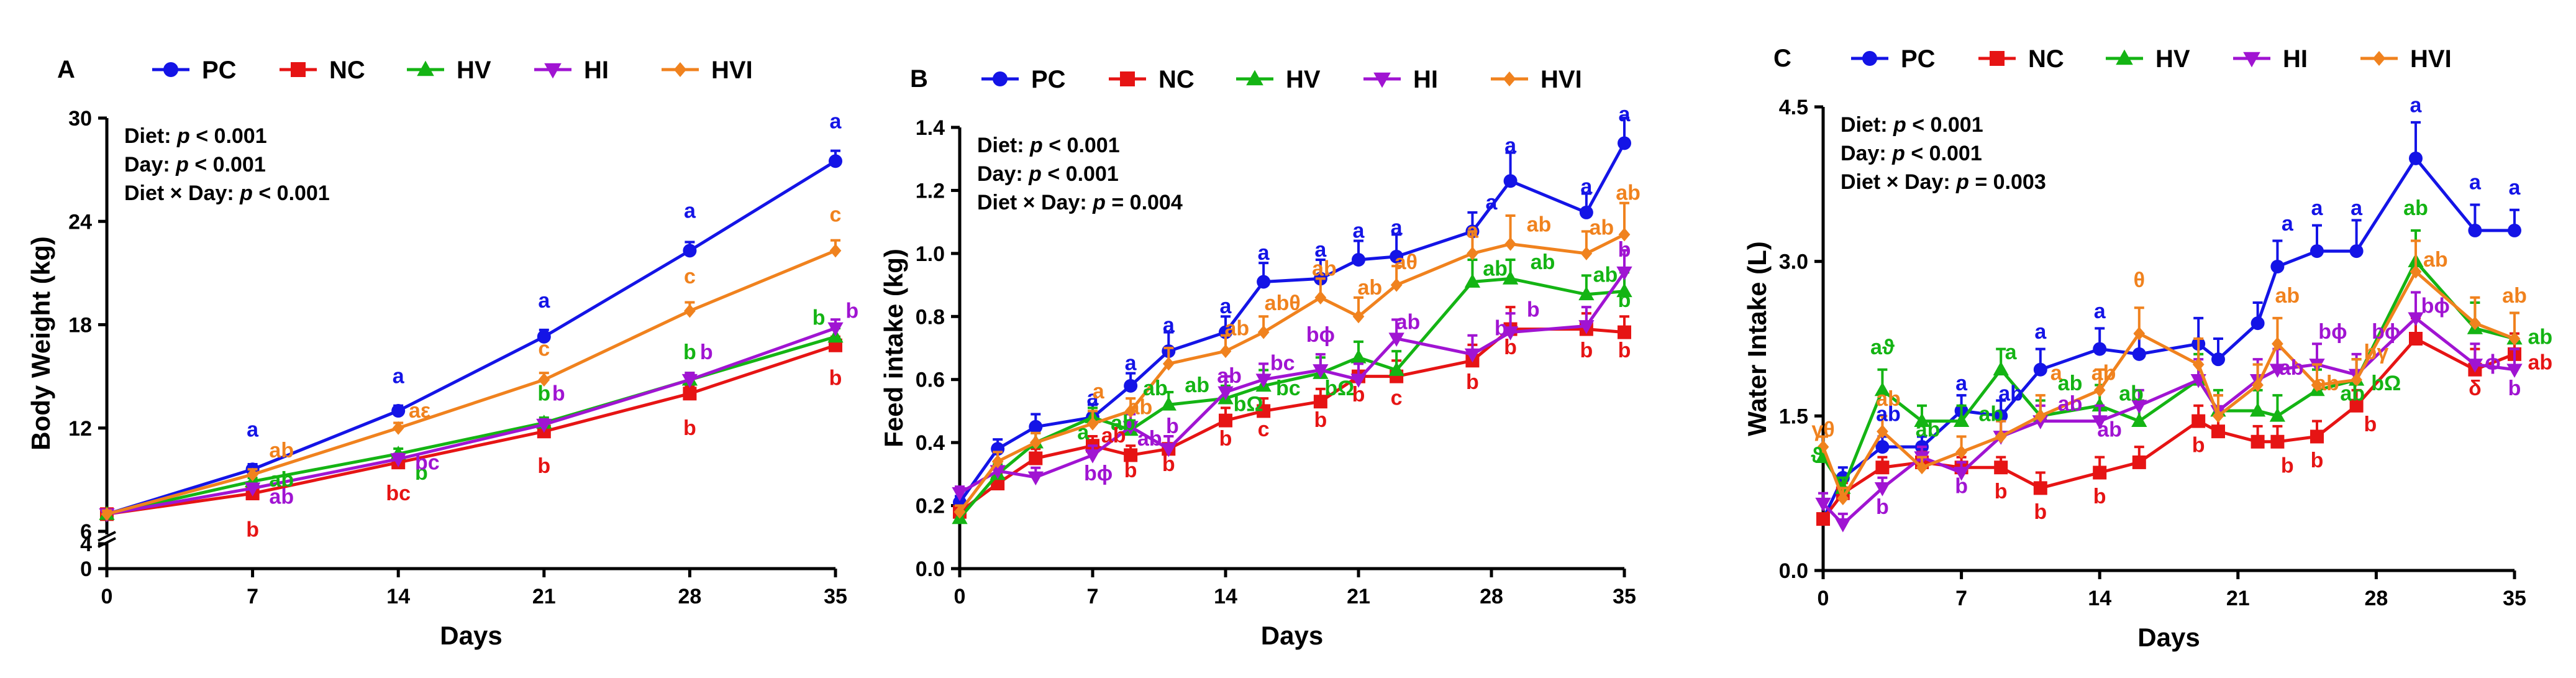 The height and width of the screenshot is (678, 2576). Describe the element at coordinates (930, 191) in the screenshot. I see `y-tick-label: 1.2` at that location.